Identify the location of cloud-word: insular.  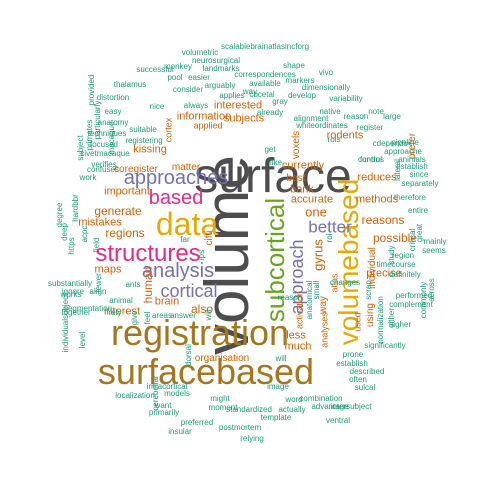
(180, 431).